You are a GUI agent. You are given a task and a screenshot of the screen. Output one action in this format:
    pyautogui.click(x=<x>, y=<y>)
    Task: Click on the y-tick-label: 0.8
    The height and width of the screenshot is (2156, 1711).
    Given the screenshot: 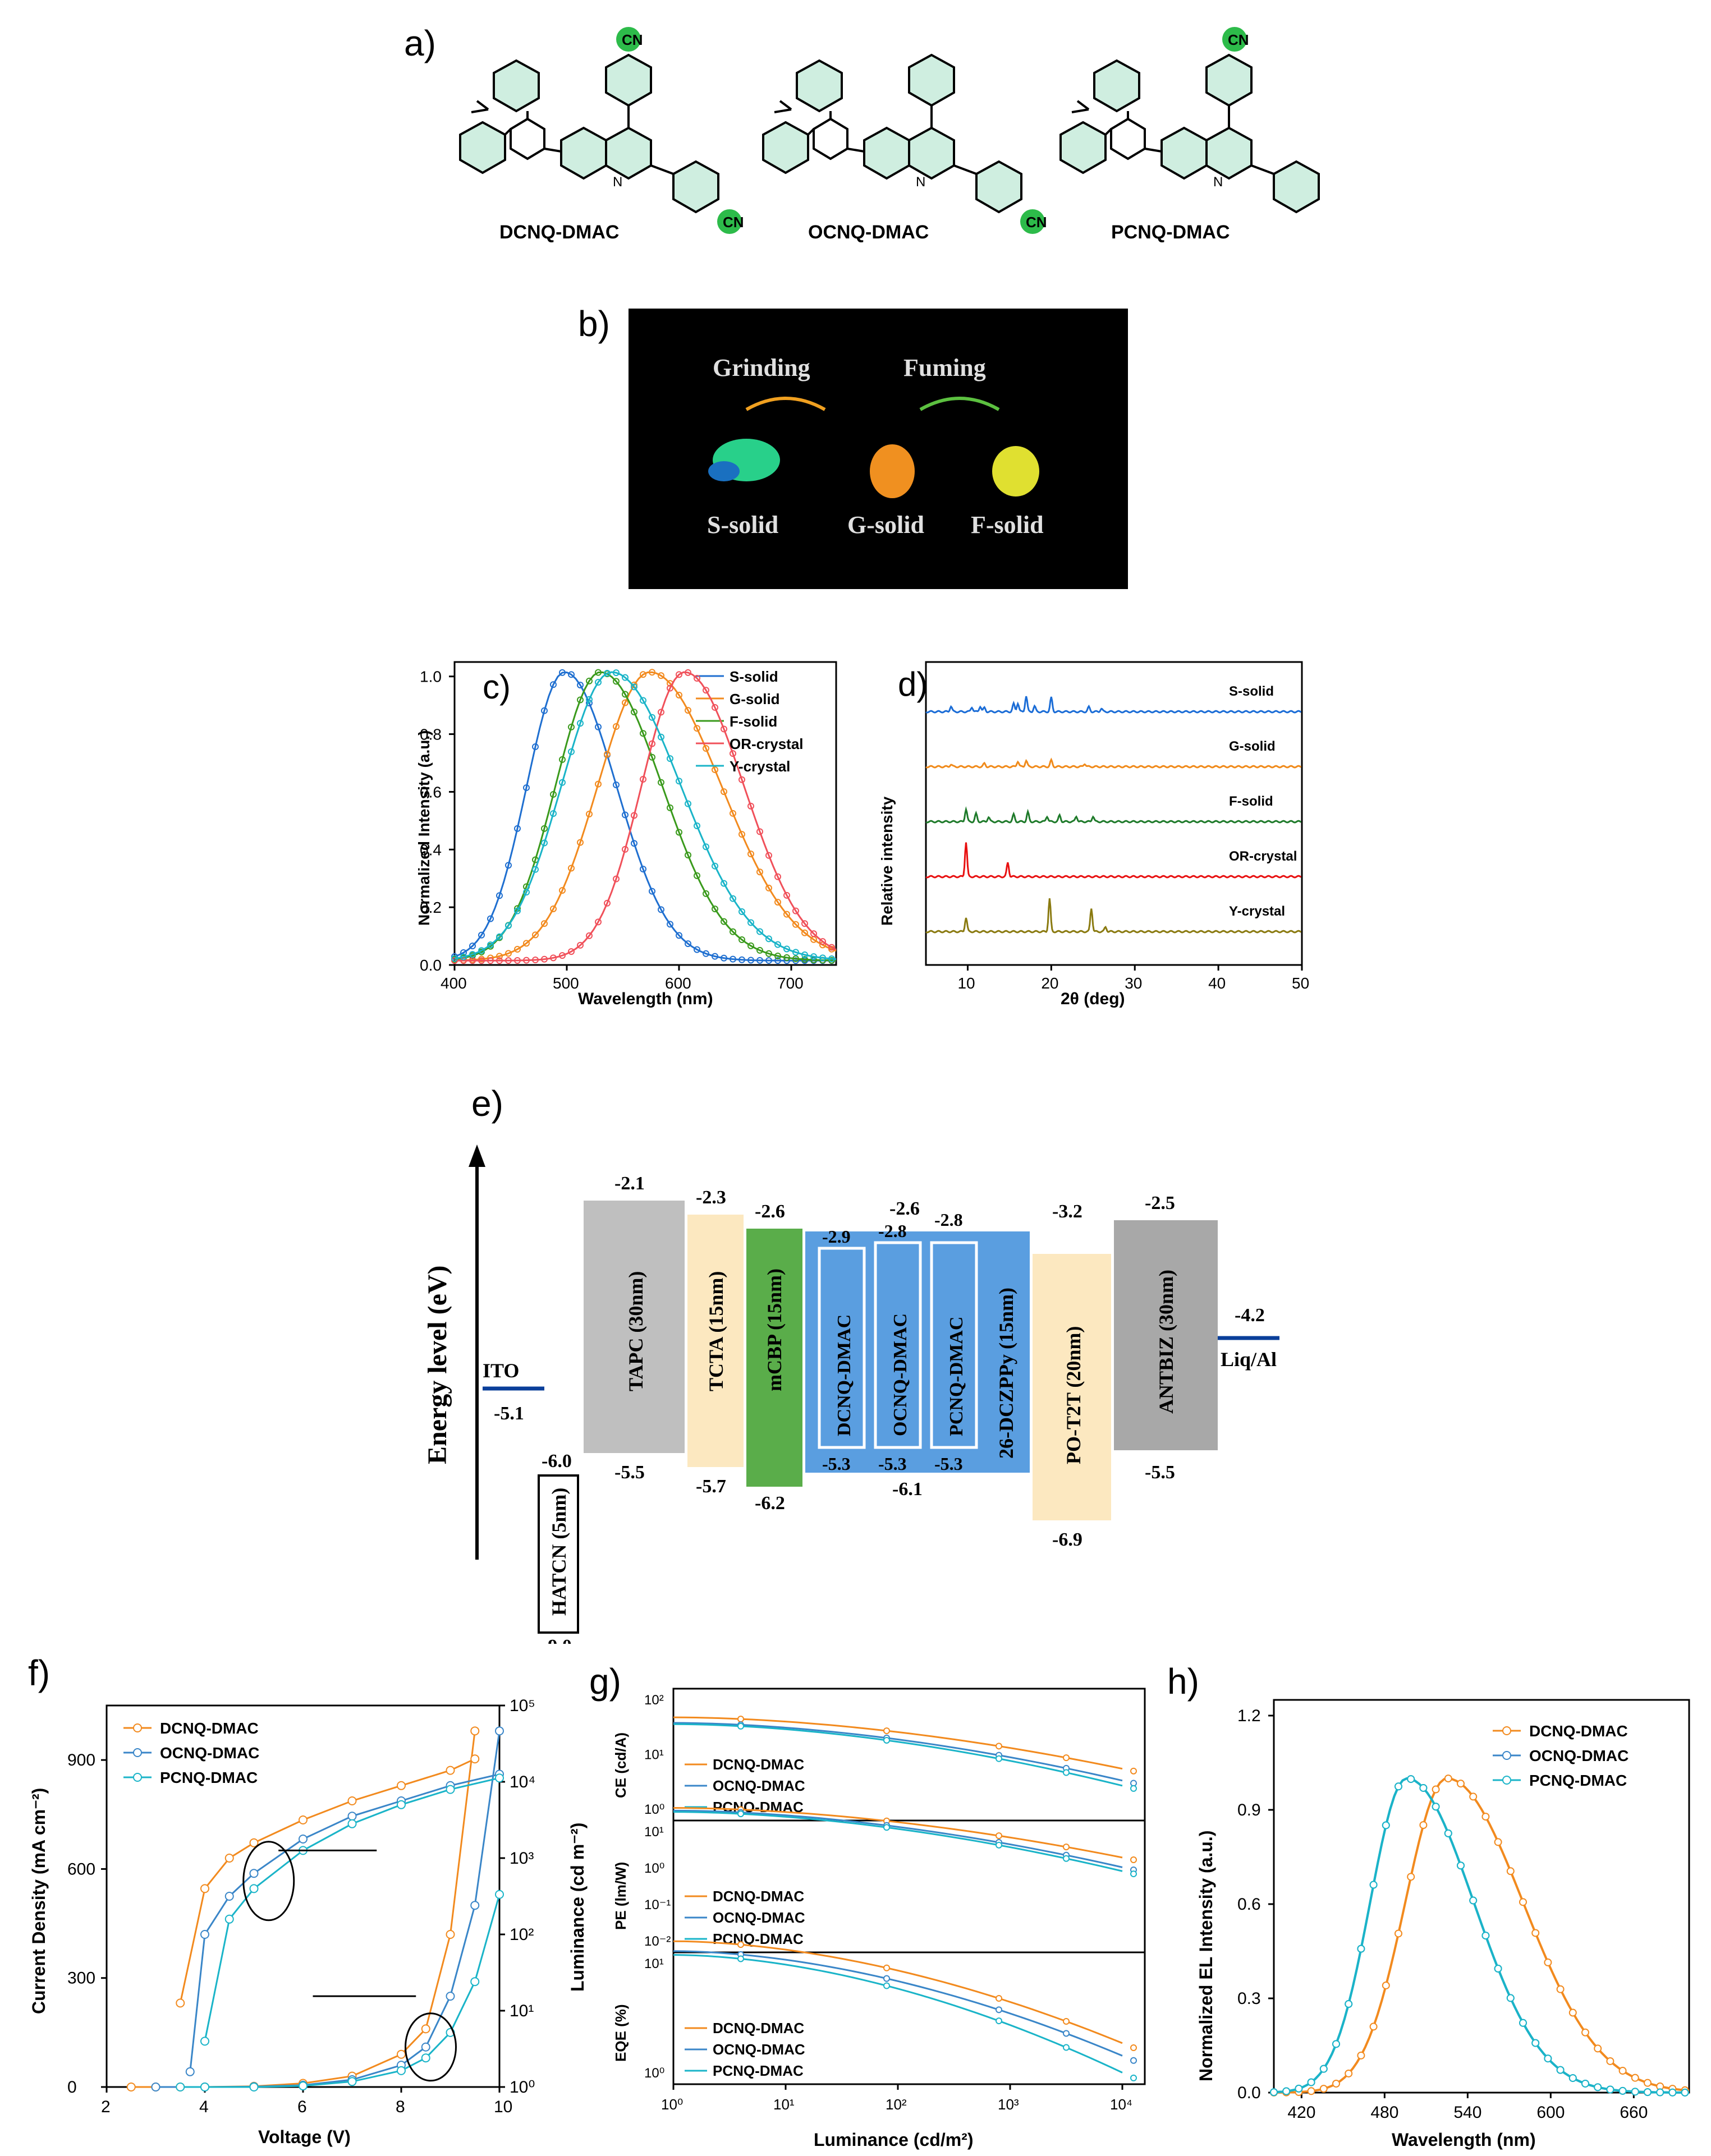 What is the action you would take?
    pyautogui.click(x=431, y=734)
    